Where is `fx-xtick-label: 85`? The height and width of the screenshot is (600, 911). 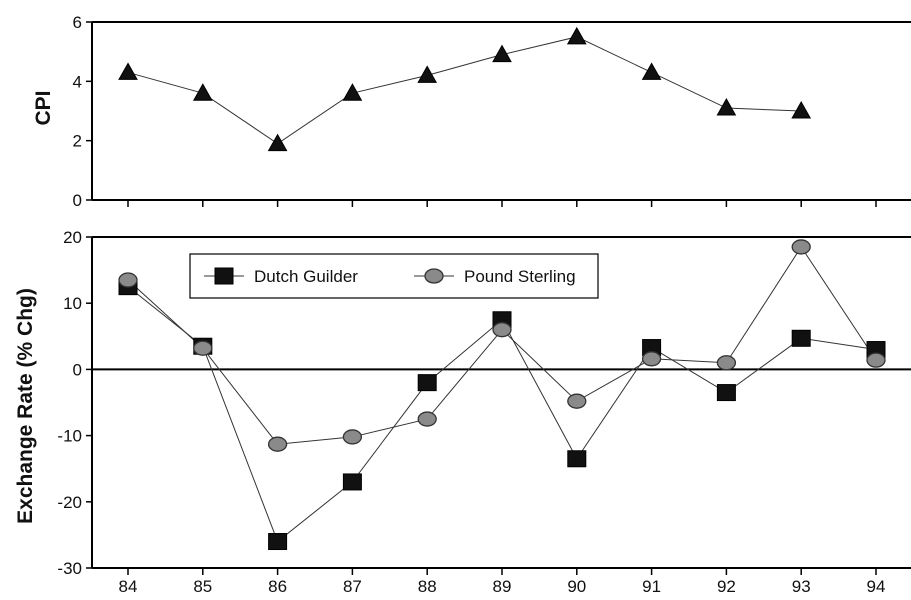
fx-xtick-label: 85 is located at coordinates (202, 586).